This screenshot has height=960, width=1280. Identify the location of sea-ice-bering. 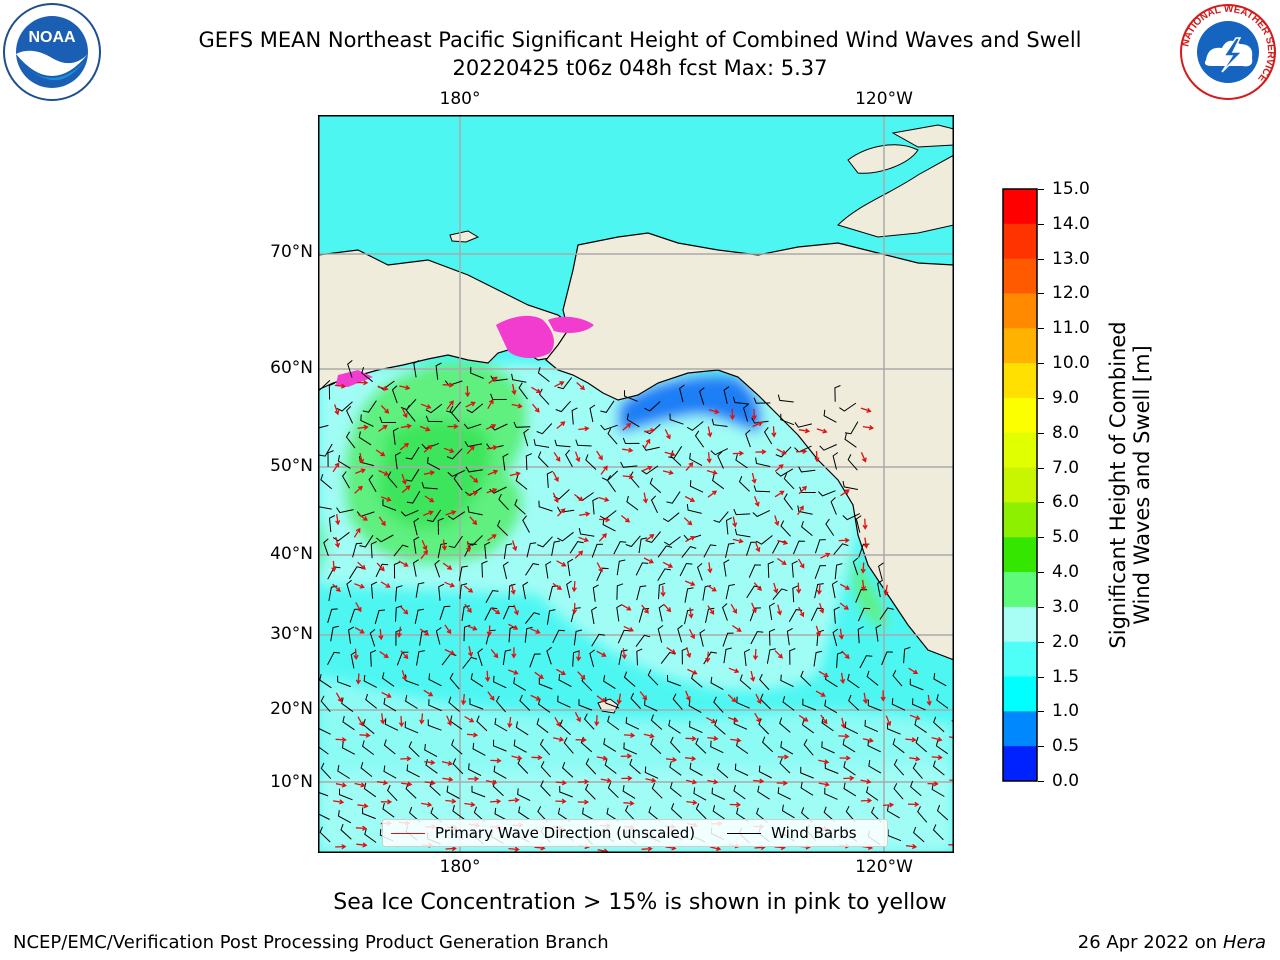
(525, 337).